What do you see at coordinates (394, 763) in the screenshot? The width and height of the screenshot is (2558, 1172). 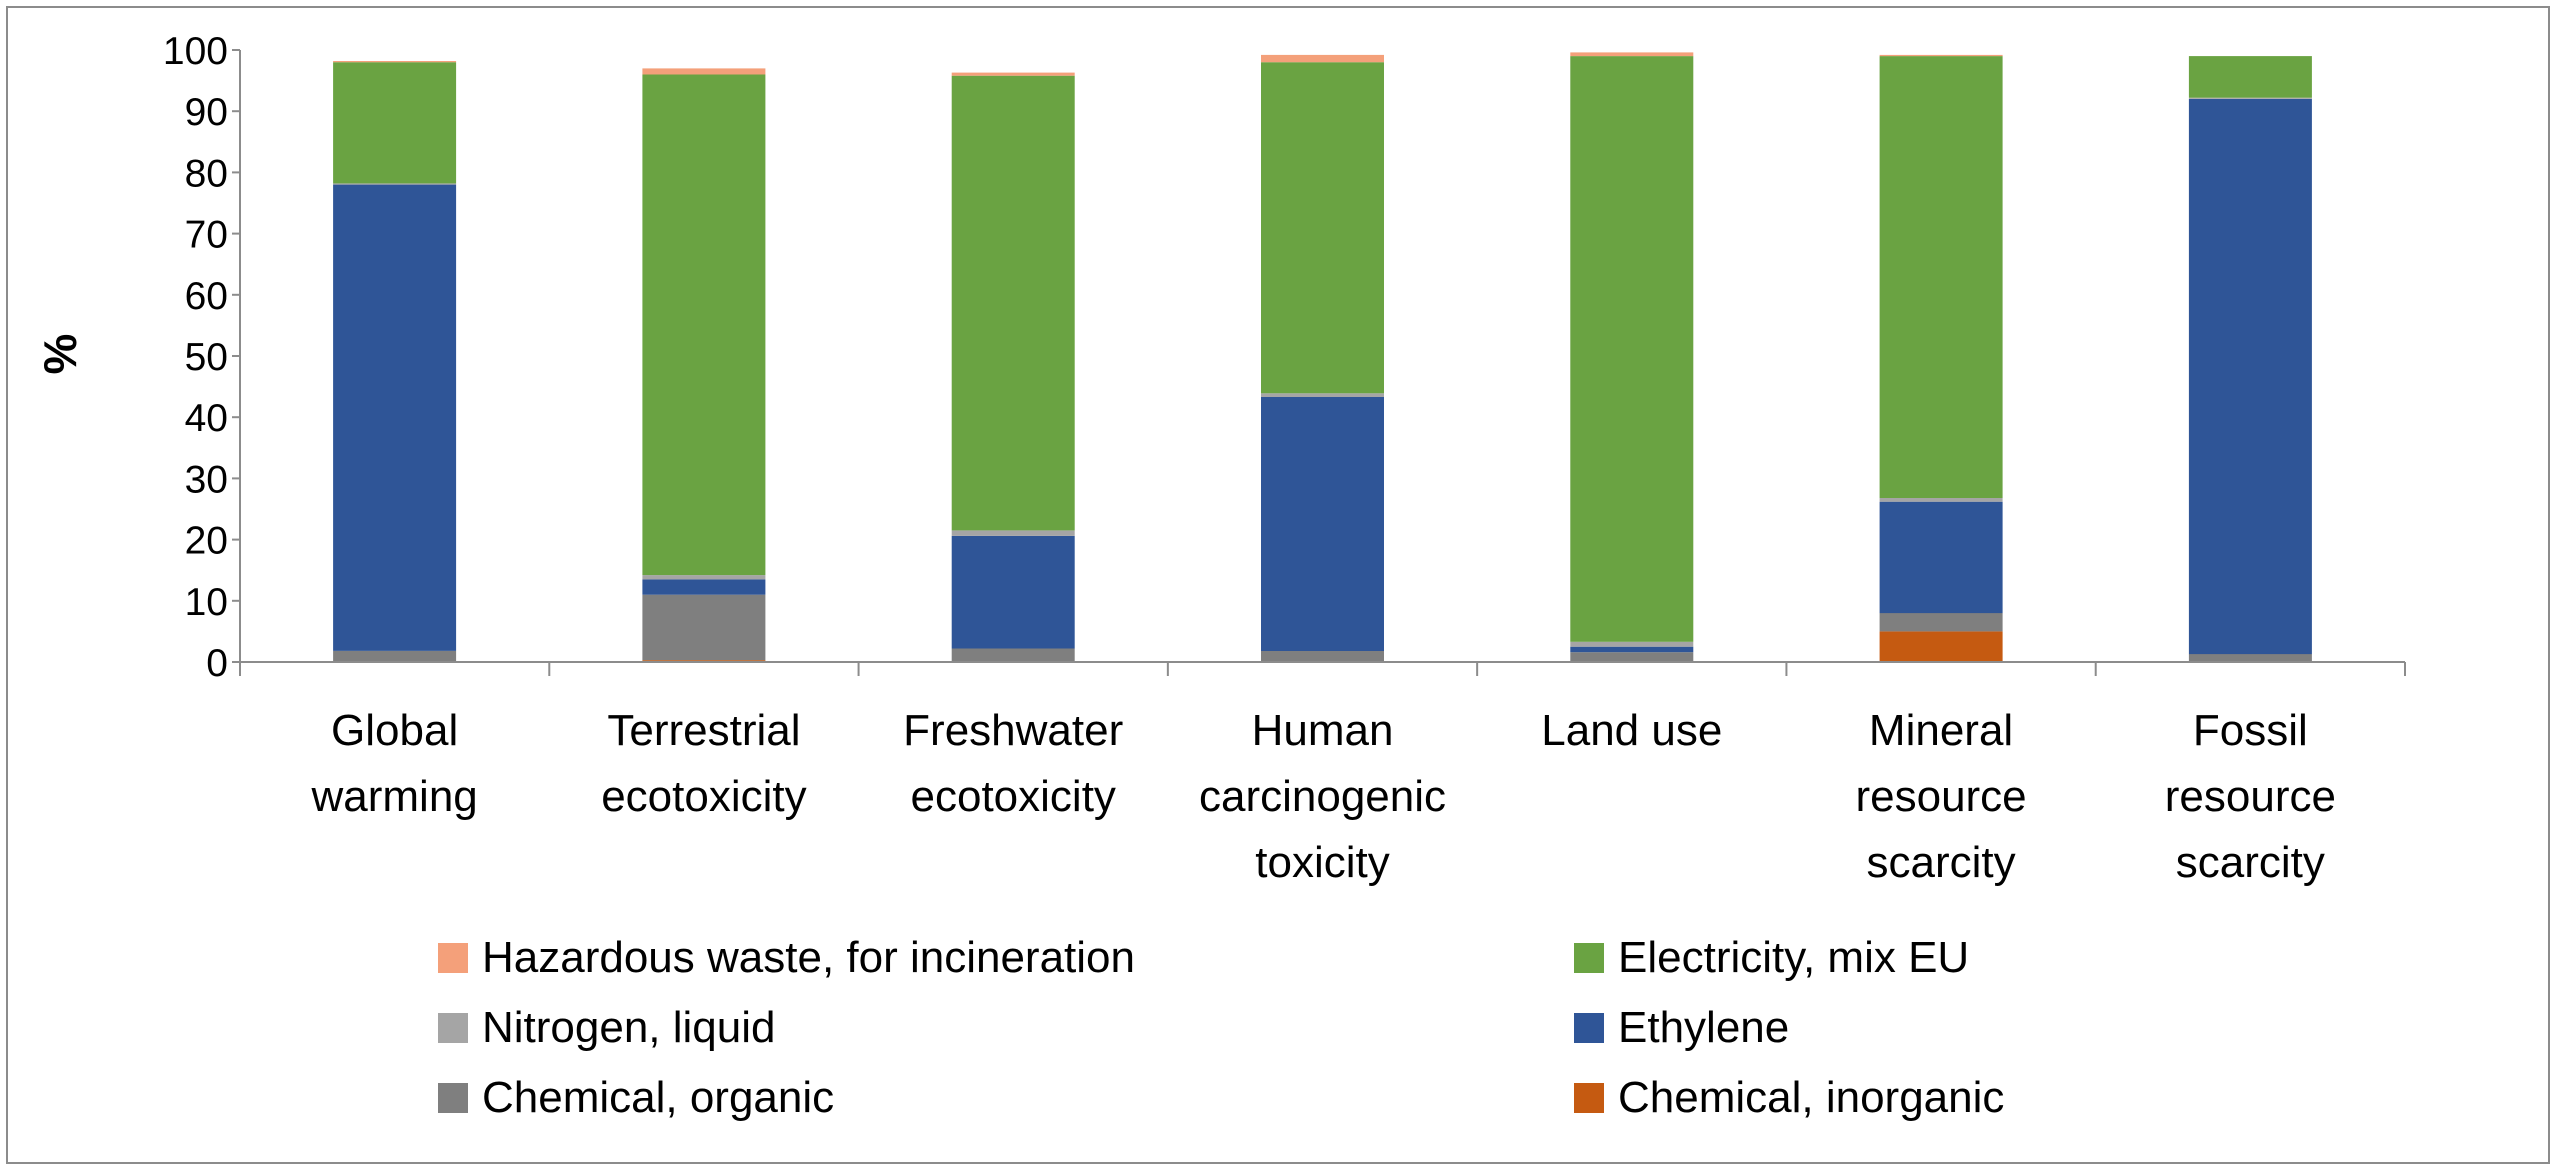 I see `x-category-label: Global warming` at bounding box center [394, 763].